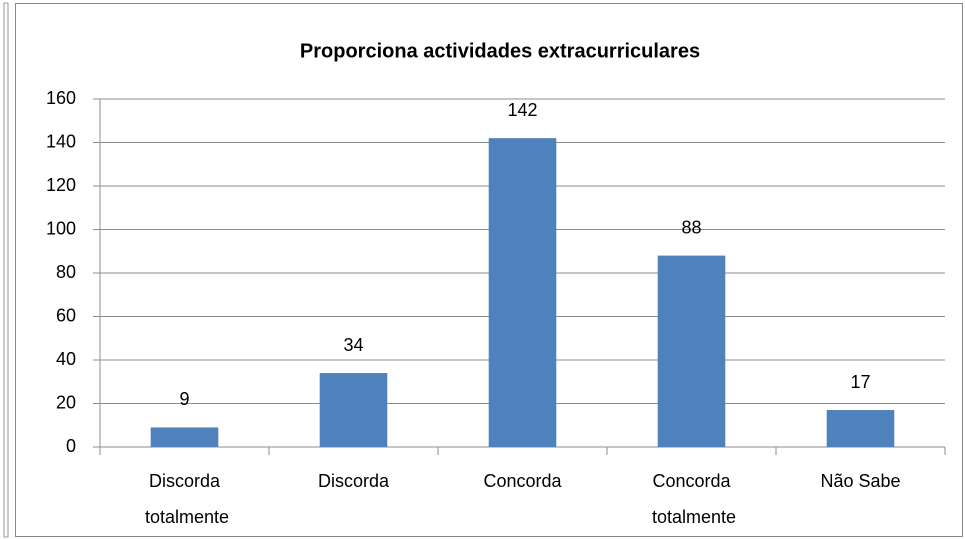 This screenshot has height=539, width=965. Describe the element at coordinates (354, 481) in the screenshot. I see `x-tick-label: Discorda` at that location.